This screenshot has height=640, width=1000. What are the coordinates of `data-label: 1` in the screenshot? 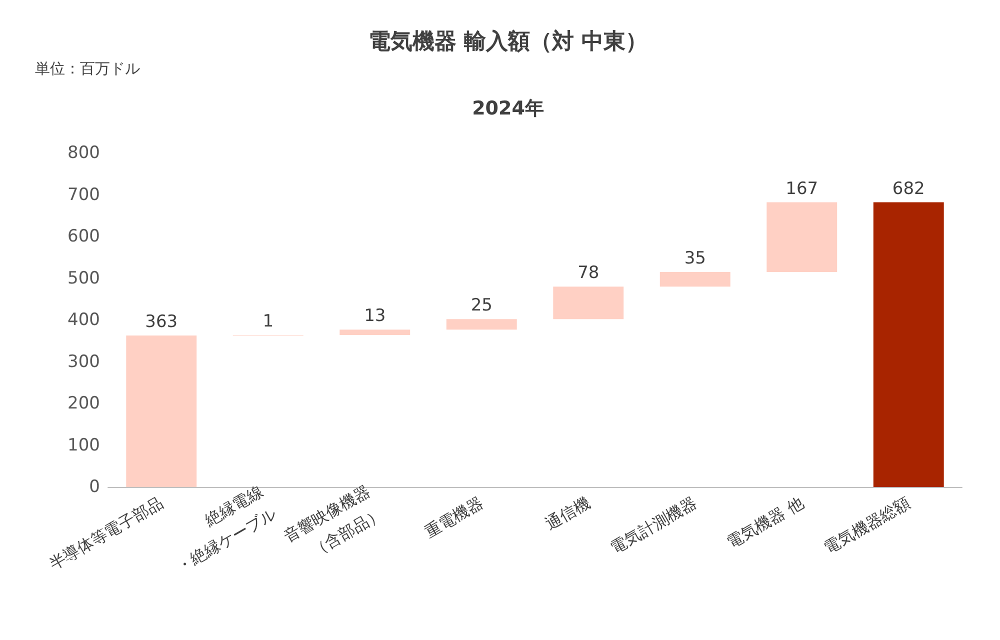 It's located at (268, 322).